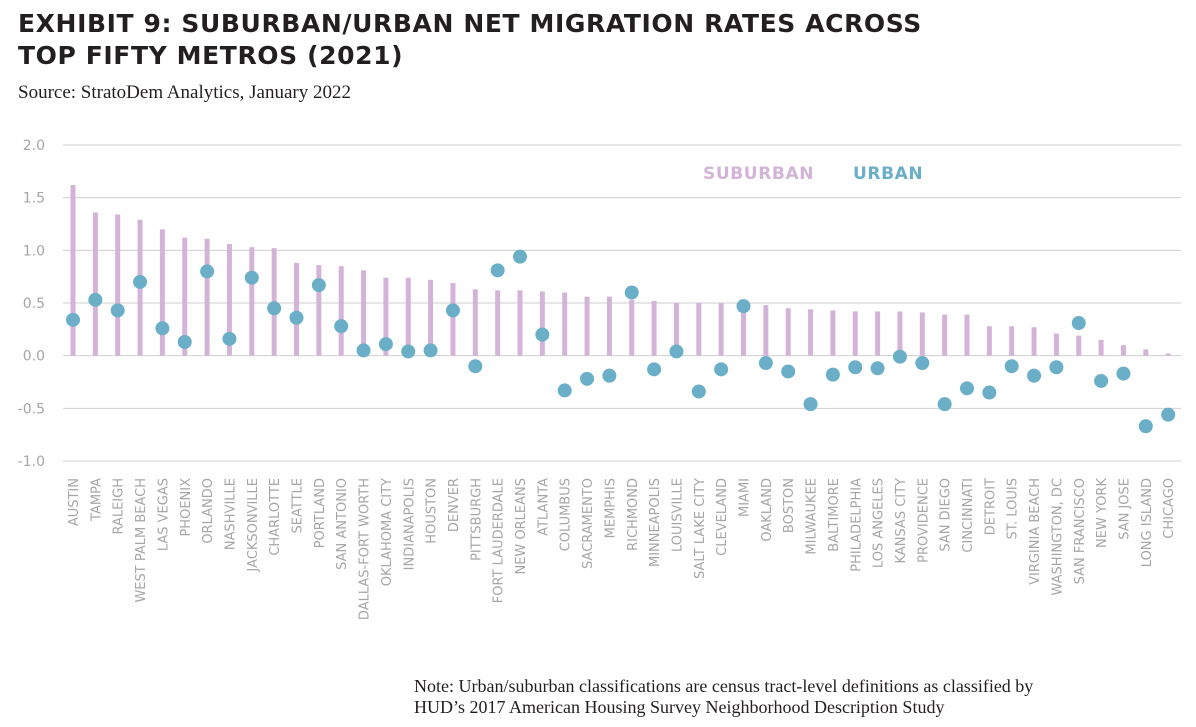  Describe the element at coordinates (834, 515) in the screenshot. I see `x-tick-label: BALTIMORE` at that location.